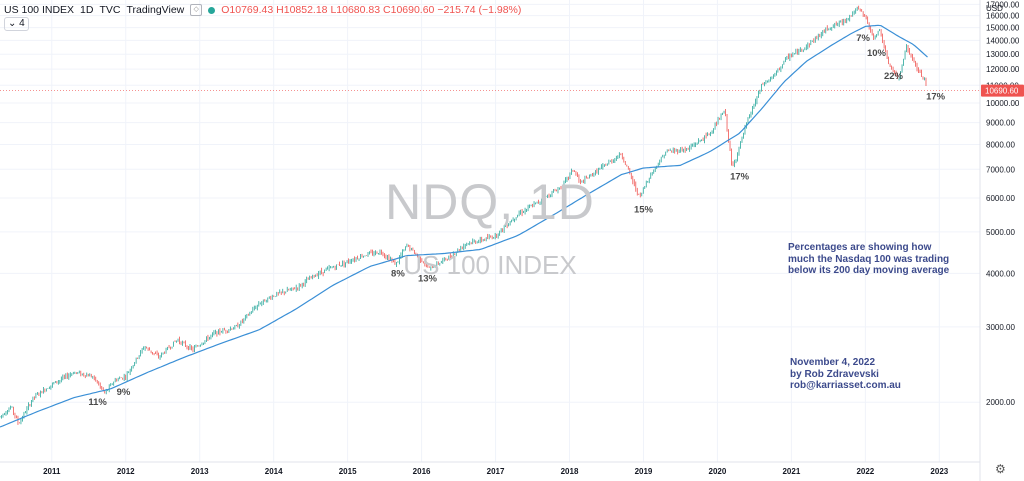 The height and width of the screenshot is (481, 1024). I want to click on last-price-badge, so click(1002, 90).